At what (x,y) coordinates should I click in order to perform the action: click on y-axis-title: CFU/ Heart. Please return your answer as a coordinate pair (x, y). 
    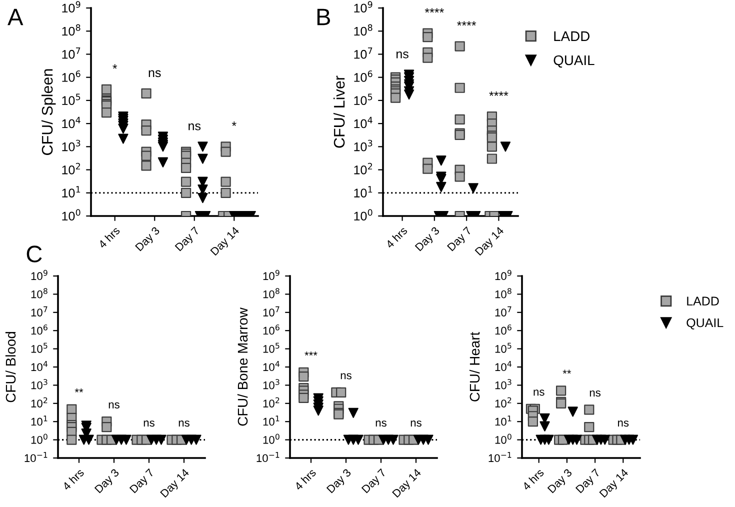
    Looking at the image, I should click on (474, 367).